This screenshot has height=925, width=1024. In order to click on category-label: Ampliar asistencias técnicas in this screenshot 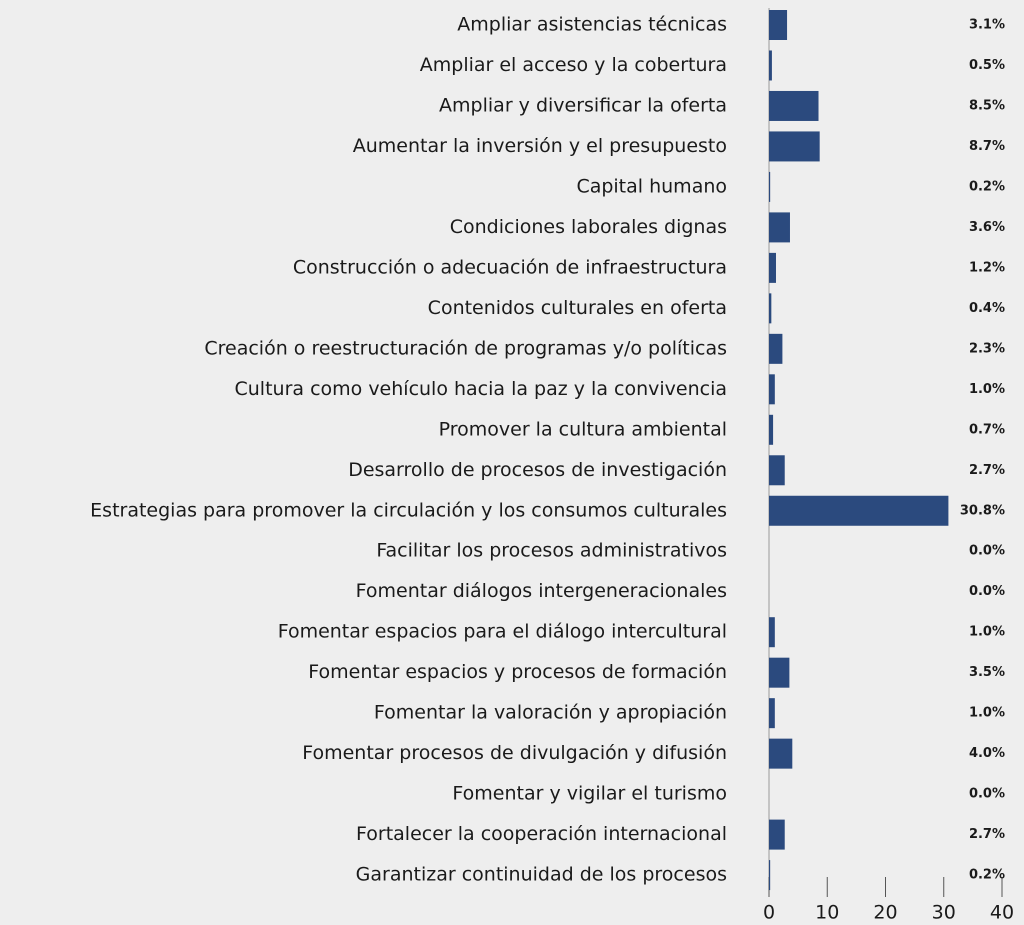, I will do `click(592, 25)`.